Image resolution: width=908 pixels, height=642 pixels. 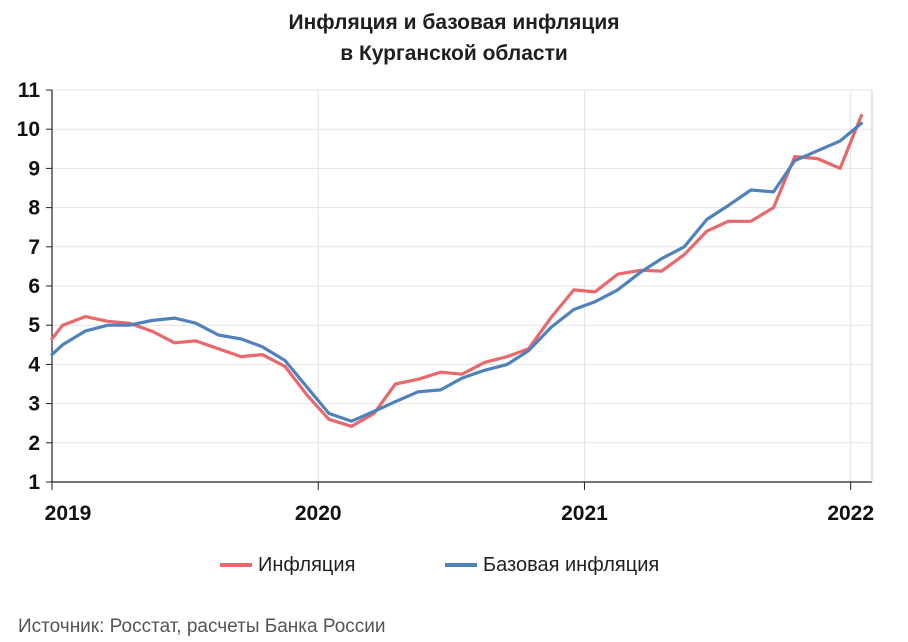 What do you see at coordinates (571, 564) in the screenshot?
I see `legend-label-core-inflation: Базовая инфляция` at bounding box center [571, 564].